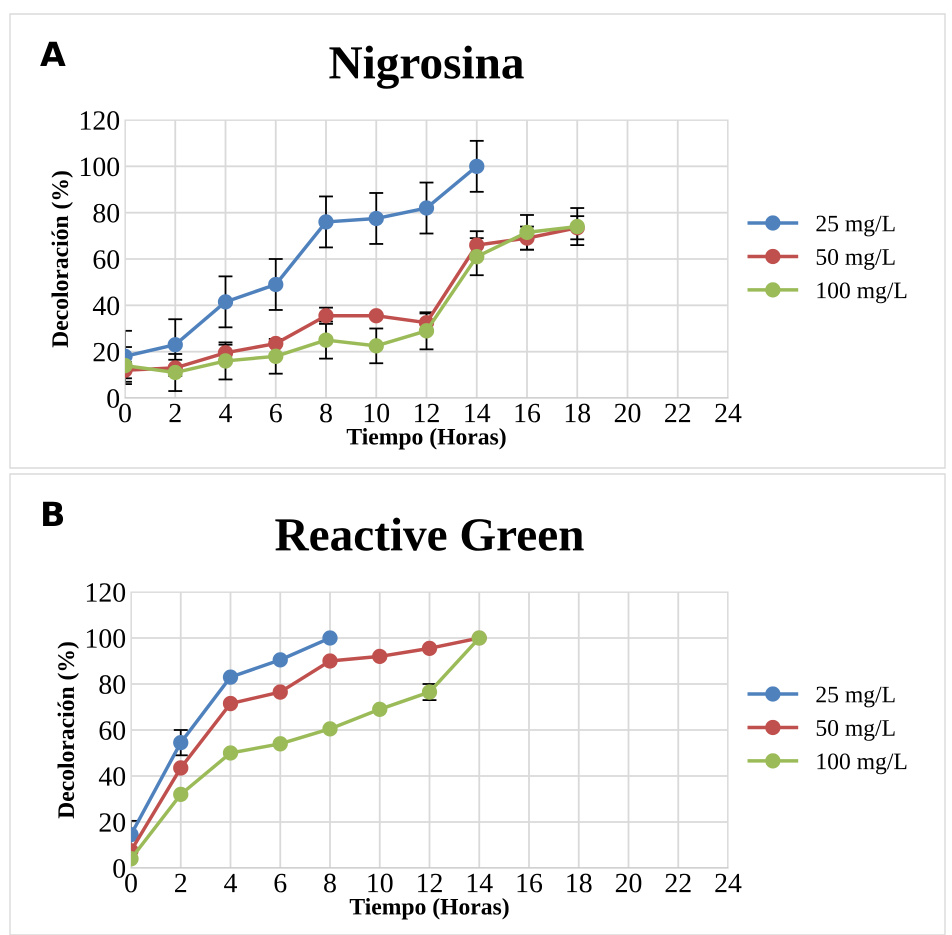  What do you see at coordinates (53, 54) in the screenshot?
I see `text: A` at bounding box center [53, 54].